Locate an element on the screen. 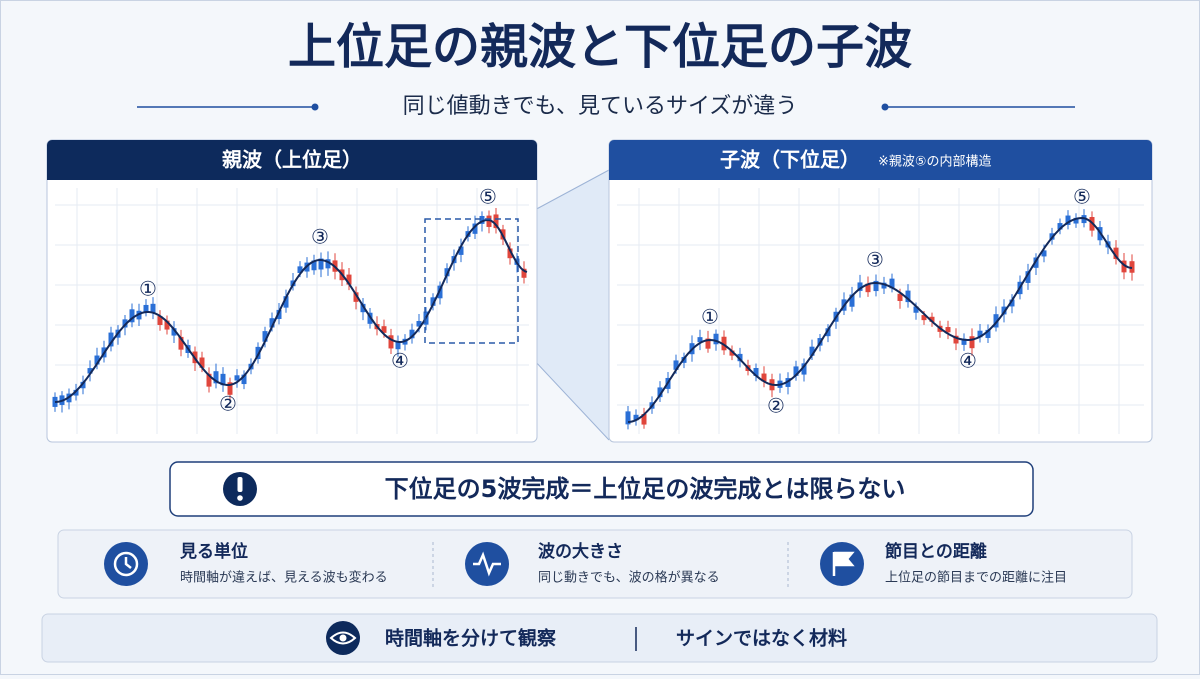 The height and width of the screenshot is (679, 1200). point-text: 同じ動きでも、波の格が異なる is located at coordinates (629, 578).